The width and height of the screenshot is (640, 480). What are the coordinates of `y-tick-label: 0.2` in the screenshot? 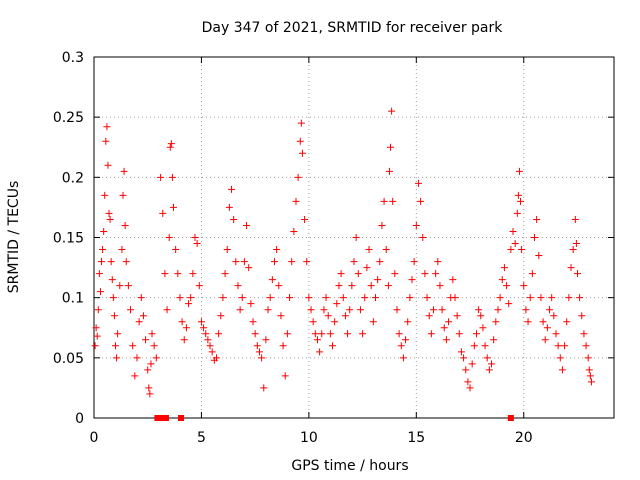 It's located at (73, 178).